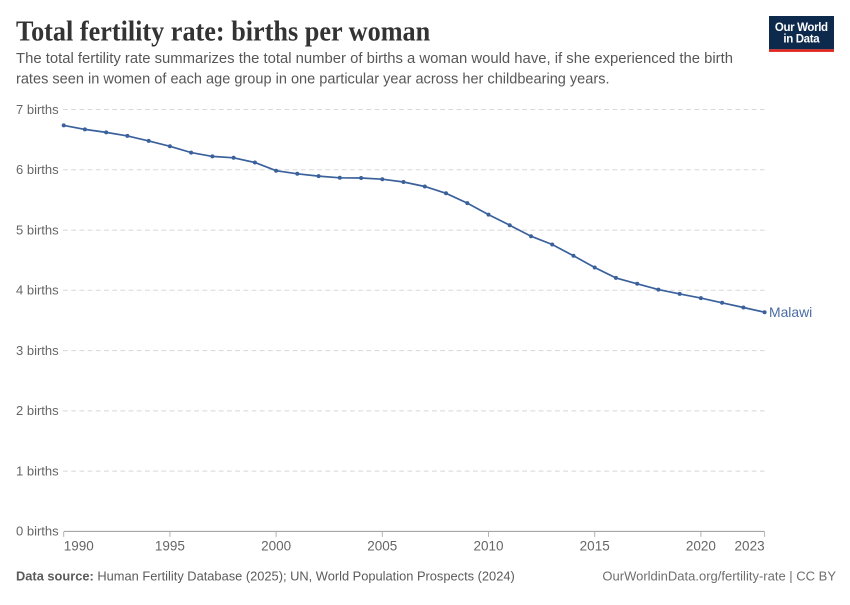 This screenshot has width=850, height=605. Describe the element at coordinates (276, 546) in the screenshot. I see `svg-text: 2000` at that location.